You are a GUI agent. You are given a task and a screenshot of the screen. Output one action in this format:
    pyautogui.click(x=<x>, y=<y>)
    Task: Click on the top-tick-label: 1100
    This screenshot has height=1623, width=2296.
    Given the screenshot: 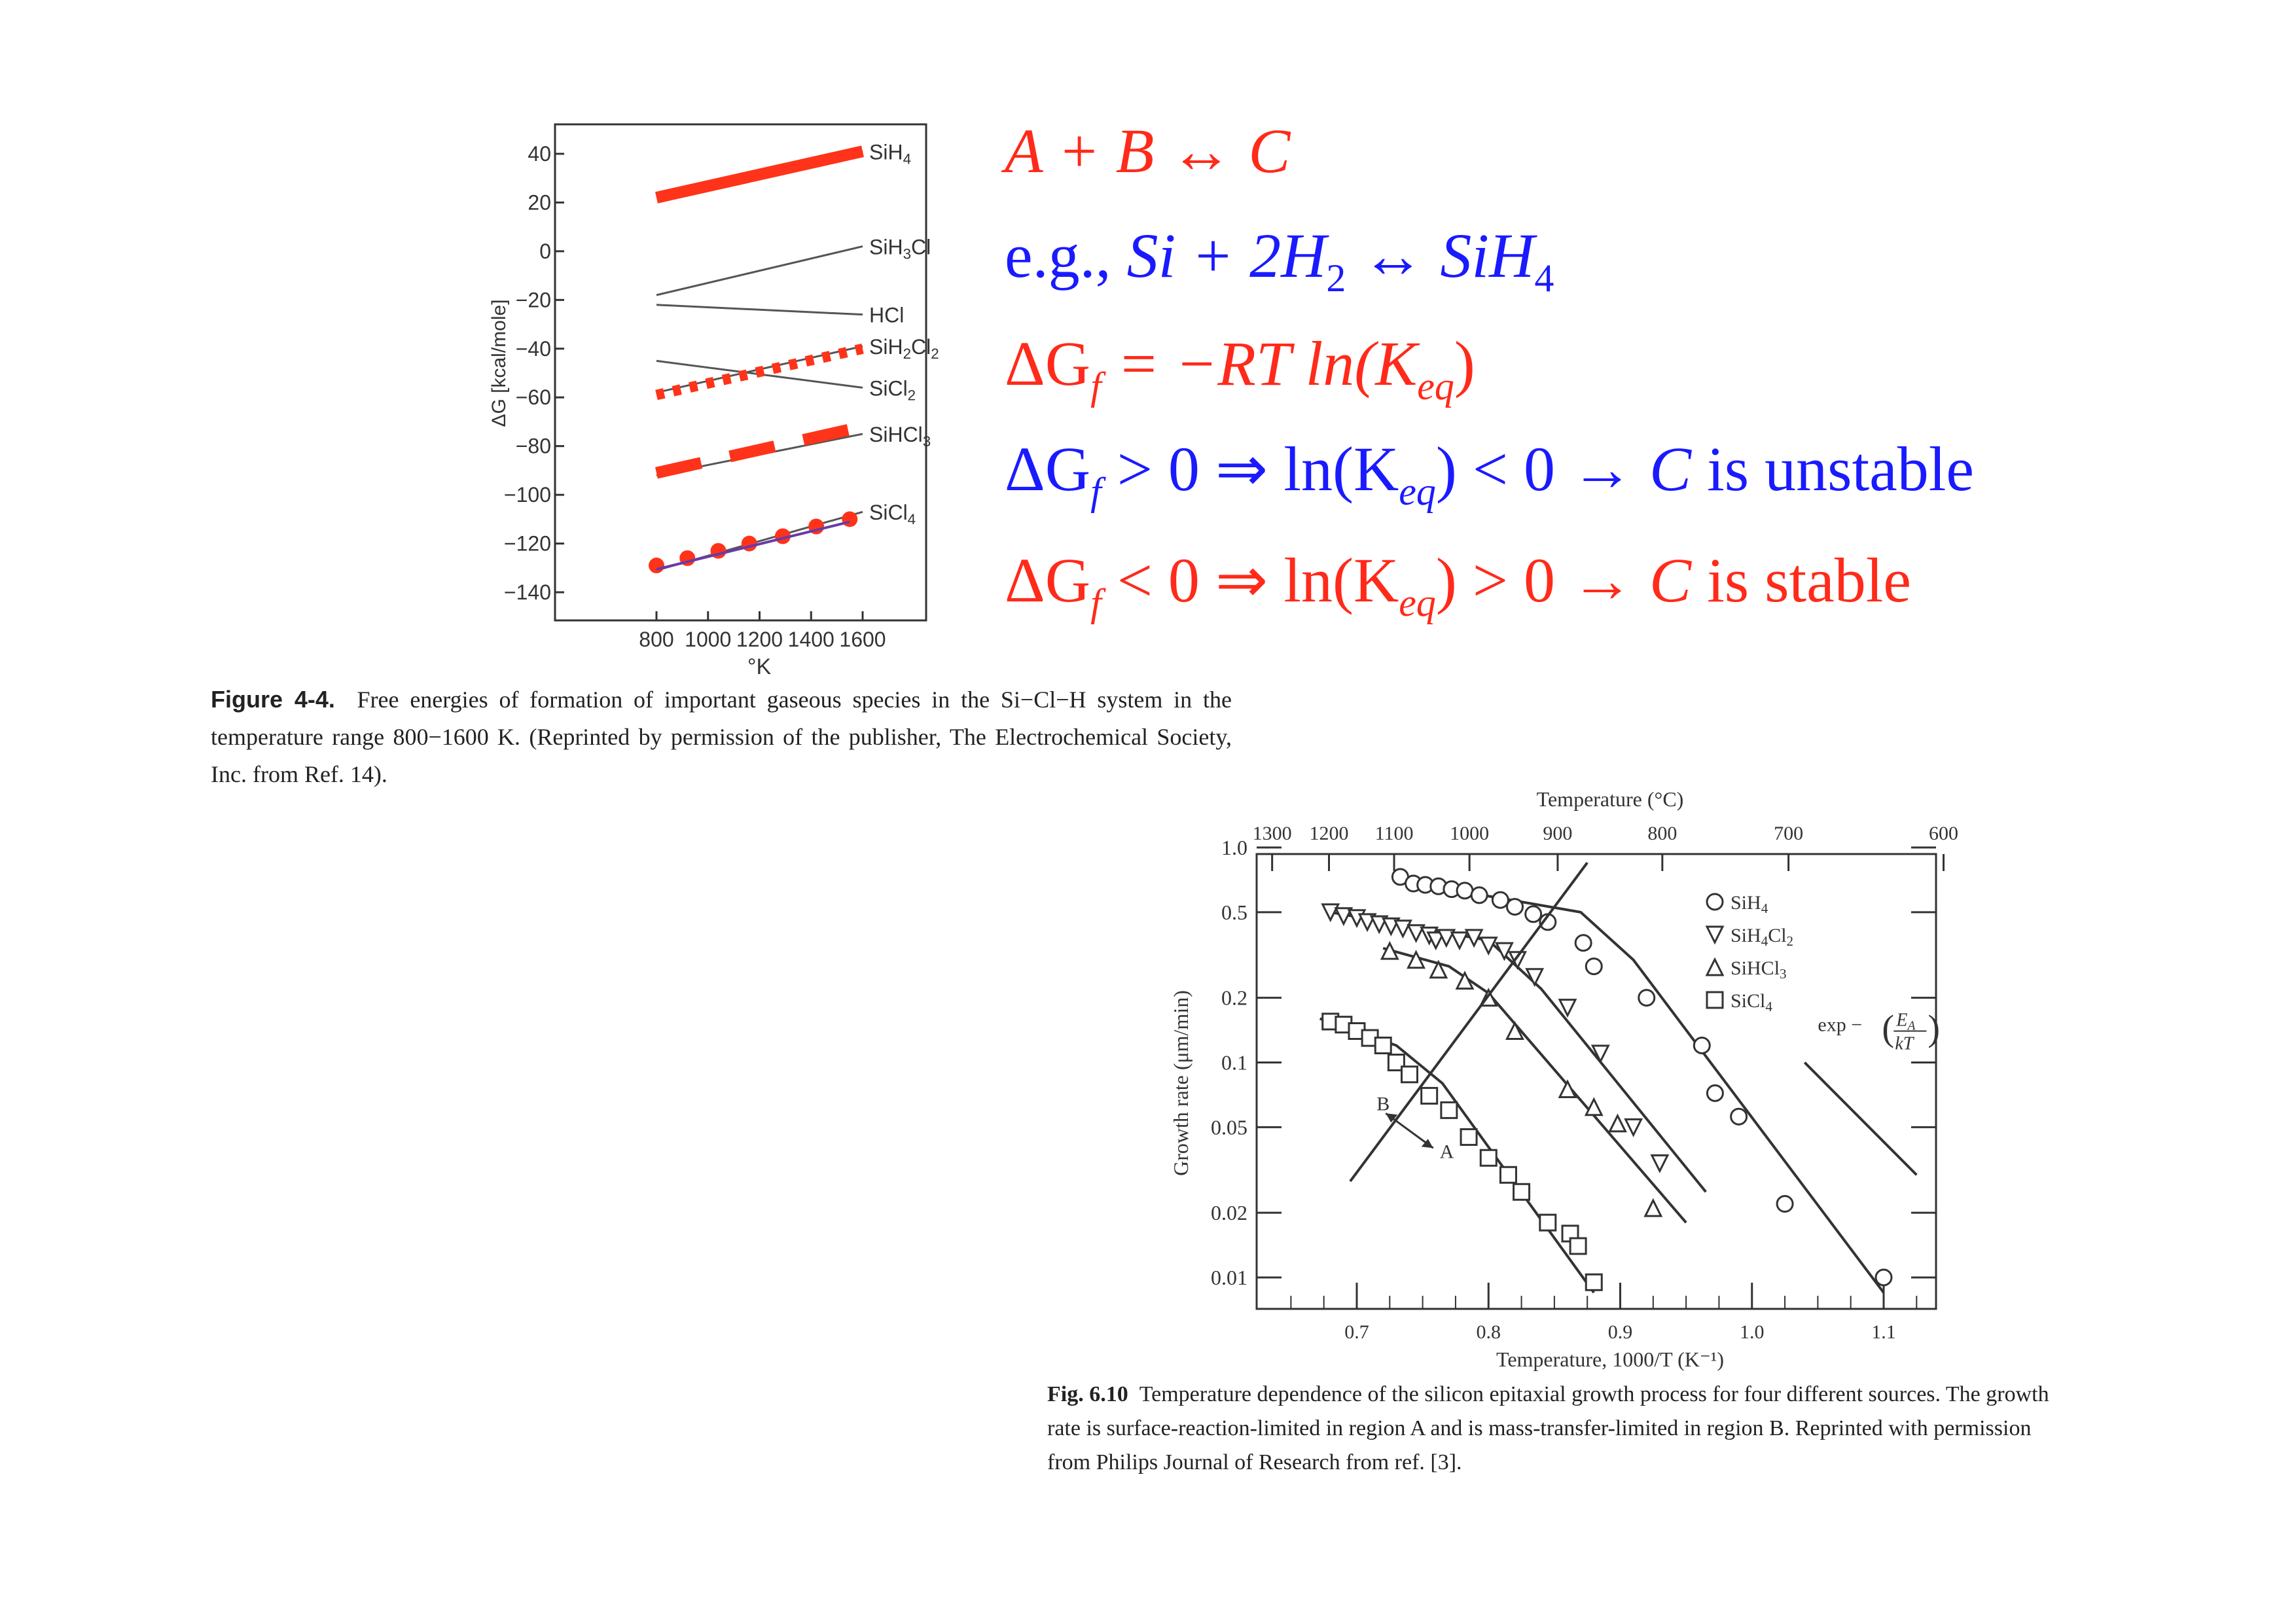 What is the action you would take?
    pyautogui.click(x=1394, y=833)
    